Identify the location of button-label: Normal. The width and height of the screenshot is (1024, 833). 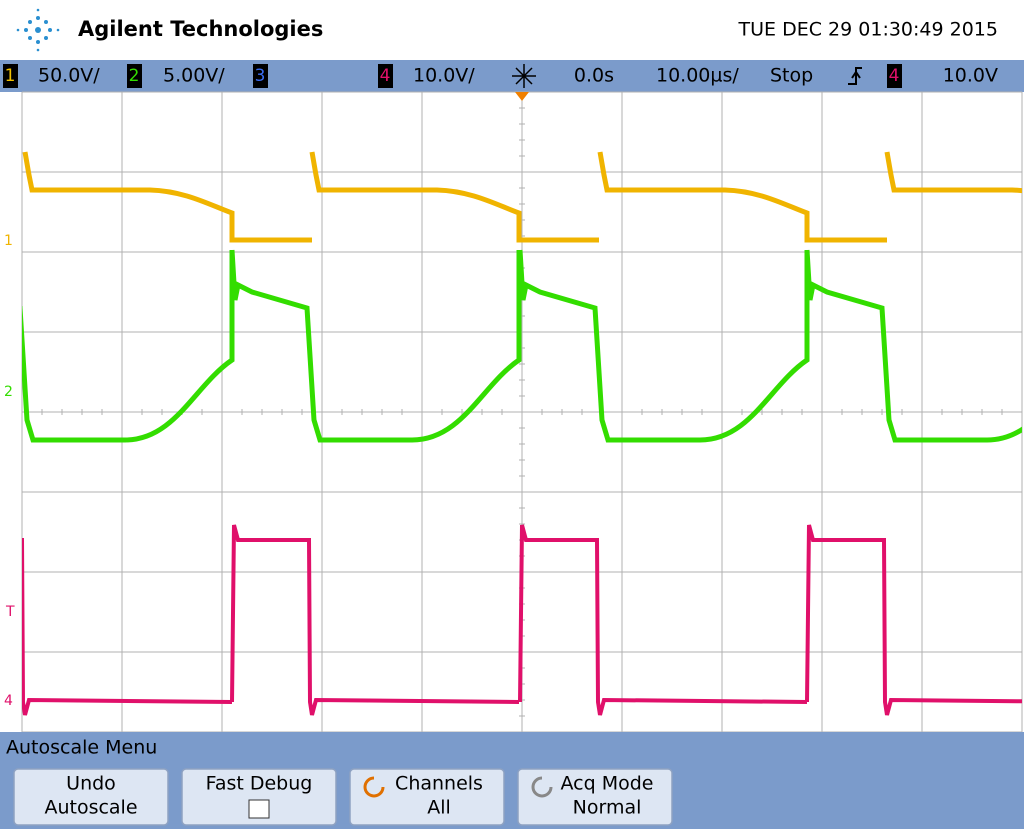
(607, 808).